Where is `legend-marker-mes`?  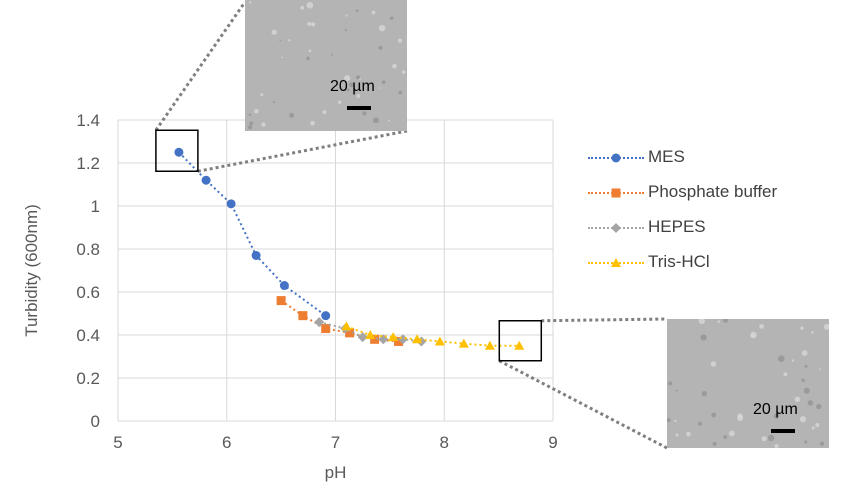
legend-marker-mes is located at coordinates (616, 158).